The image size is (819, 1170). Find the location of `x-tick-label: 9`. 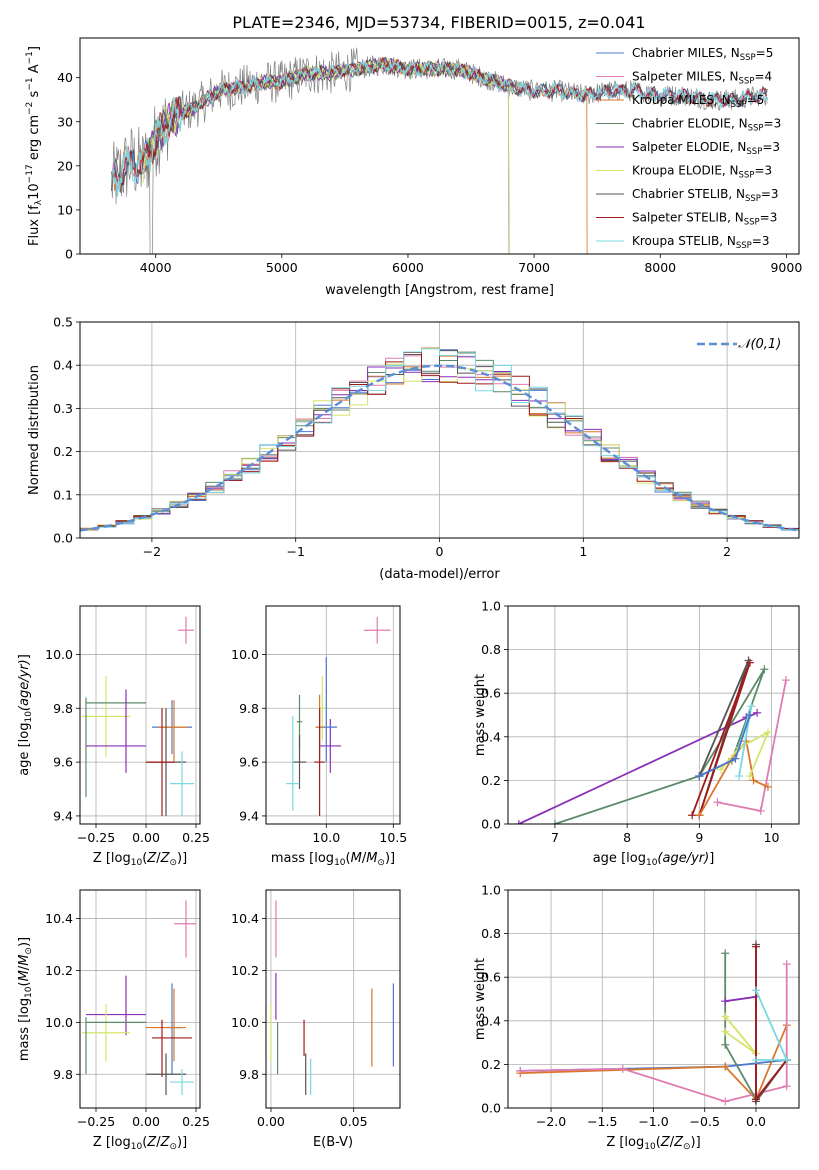

x-tick-label: 9 is located at coordinates (699, 837).